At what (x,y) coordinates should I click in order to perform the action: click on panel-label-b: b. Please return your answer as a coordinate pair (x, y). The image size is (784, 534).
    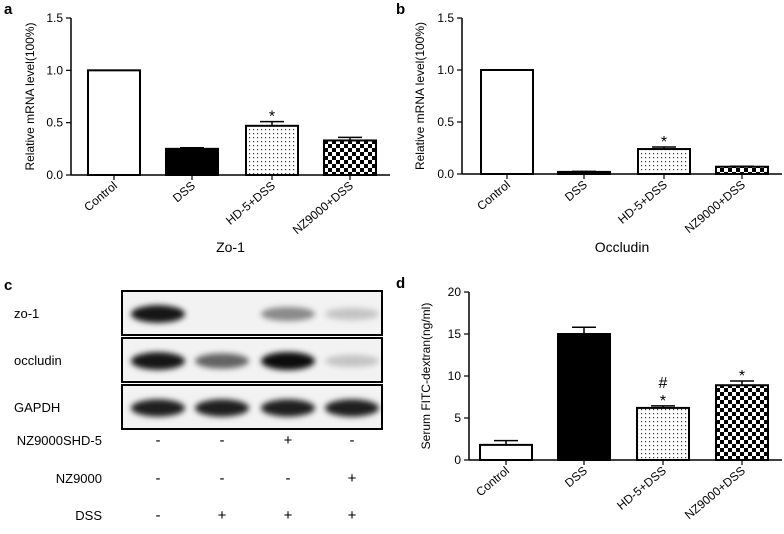
    Looking at the image, I should click on (400, 9).